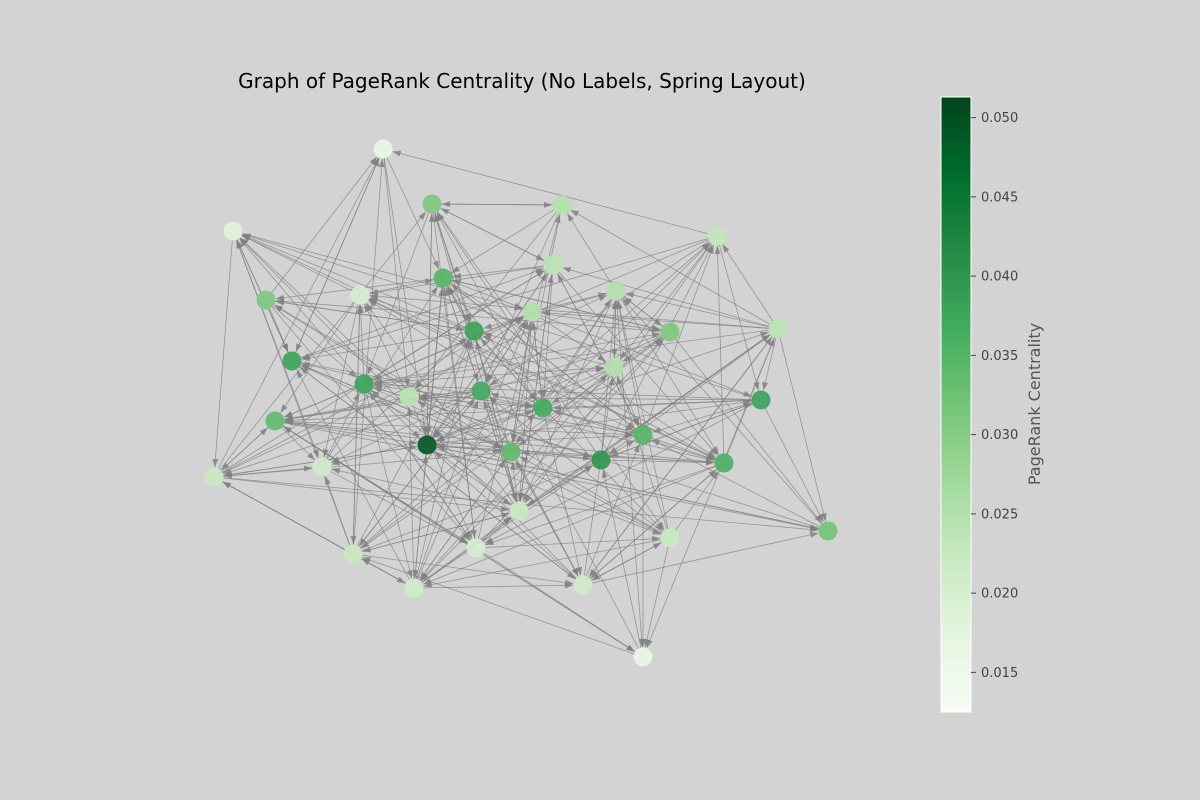  I want to click on colorbar-tick-label: 0.050, so click(999, 118).